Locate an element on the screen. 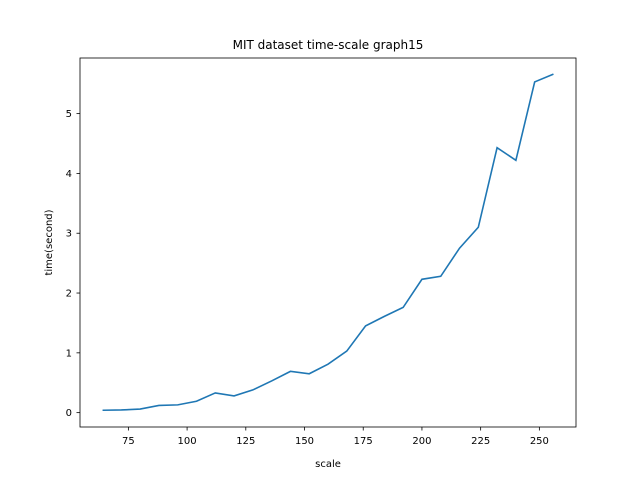 The width and height of the screenshot is (640, 480). y-tick-label: 3 is located at coordinates (69, 234).